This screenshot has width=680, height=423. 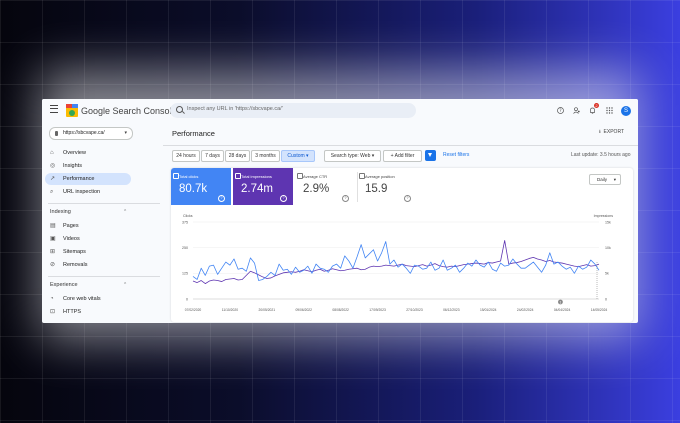 What do you see at coordinates (525, 310) in the screenshot?
I see `x-tick-label: 24/02/2024` at bounding box center [525, 310].